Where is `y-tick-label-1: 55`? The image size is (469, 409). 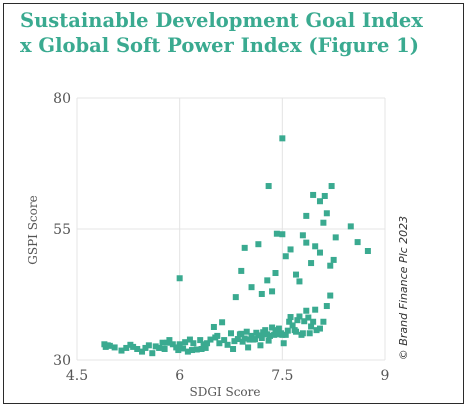
y-tick-label-1: 55 is located at coordinates (62, 230).